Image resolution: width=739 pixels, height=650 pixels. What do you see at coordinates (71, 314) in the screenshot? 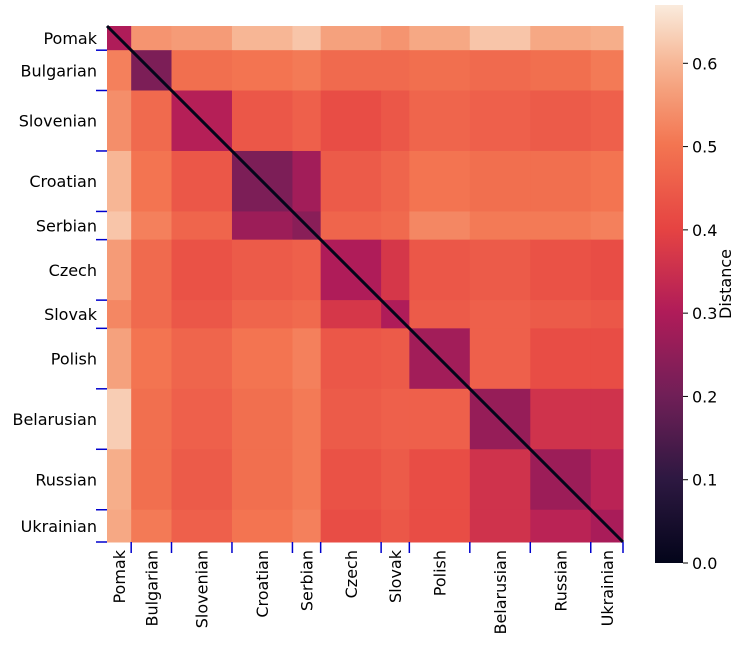
I see `y-tick-label: Slovak` at bounding box center [71, 314].